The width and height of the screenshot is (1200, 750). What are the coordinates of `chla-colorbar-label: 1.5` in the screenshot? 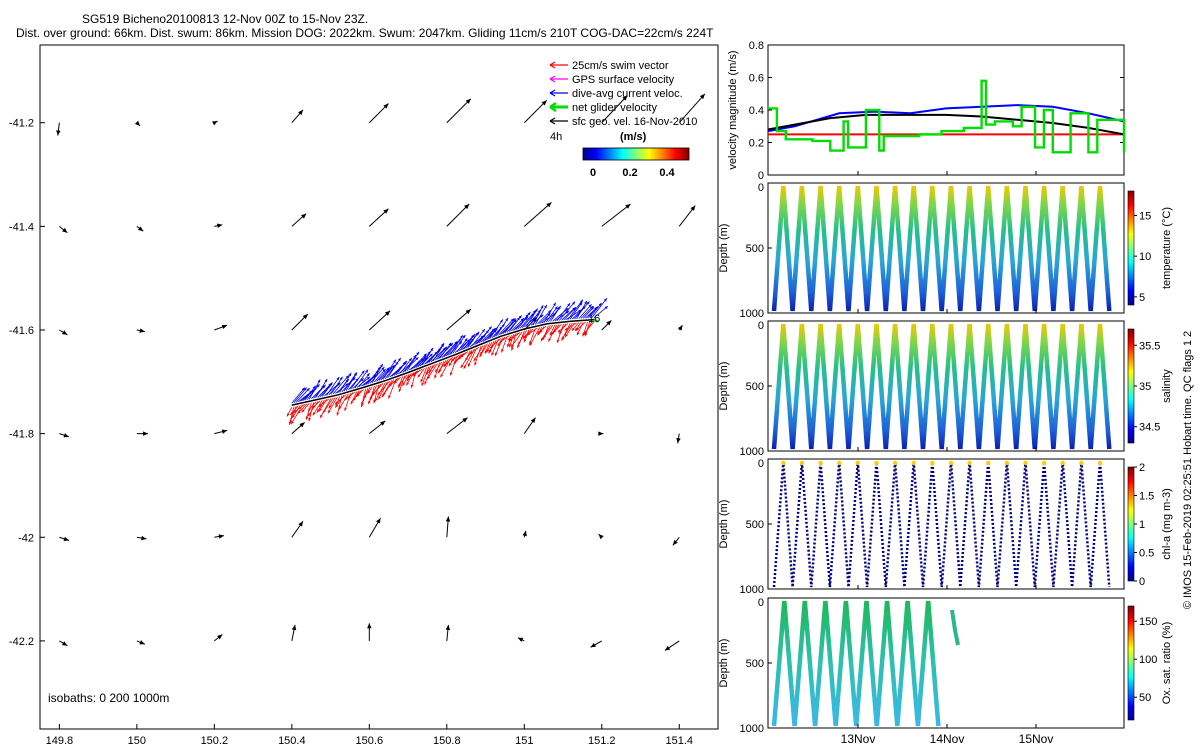 It's located at (1146, 497).